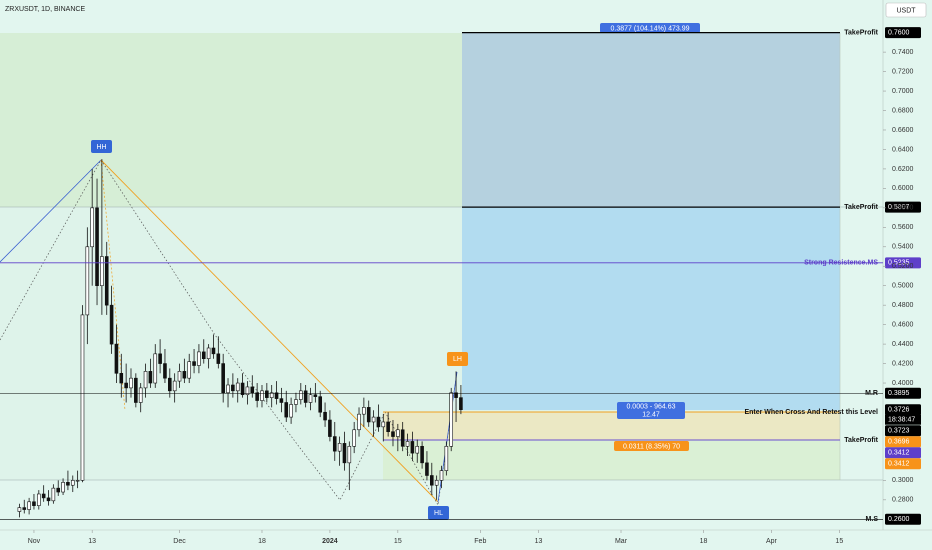  I want to click on price-badge-label: 0.3412, so click(899, 464).